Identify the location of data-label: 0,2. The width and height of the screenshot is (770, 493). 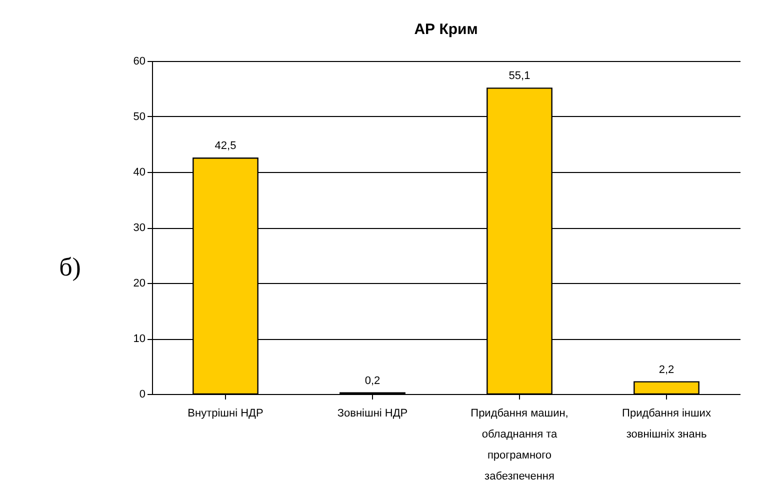
(372, 380).